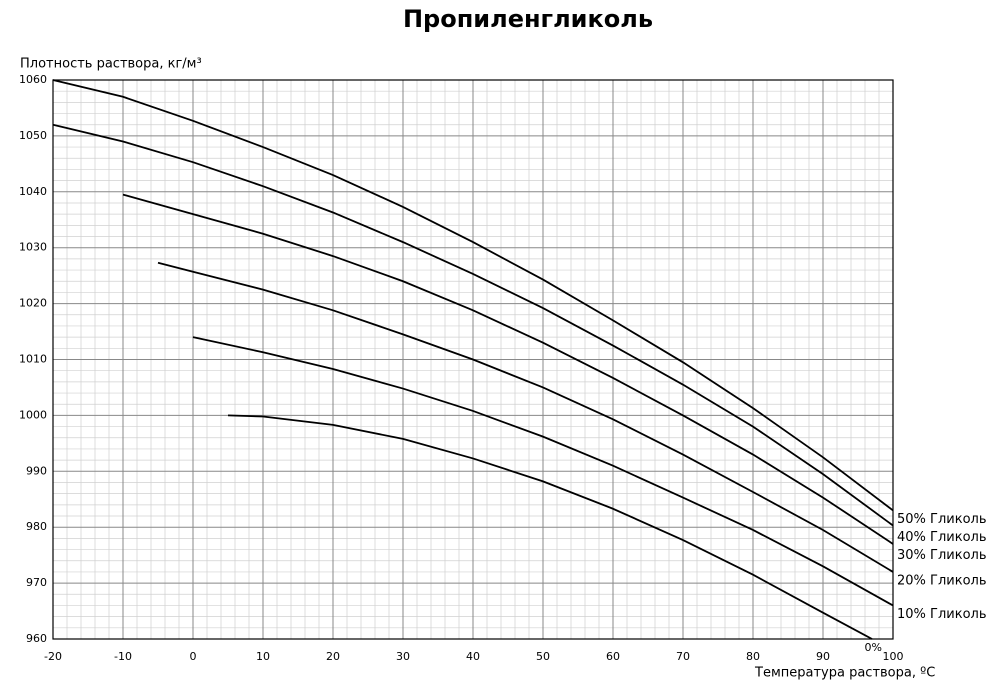 This screenshot has height=682, width=1000. What do you see at coordinates (823, 656) in the screenshot?
I see `x-tick-label: 90` at bounding box center [823, 656].